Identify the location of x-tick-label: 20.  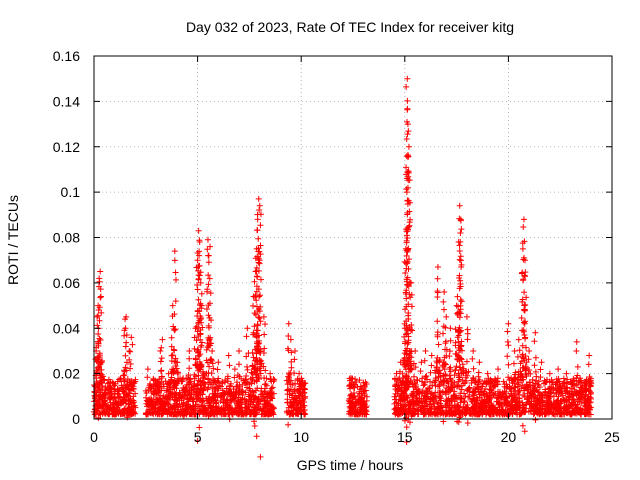
(509, 437).